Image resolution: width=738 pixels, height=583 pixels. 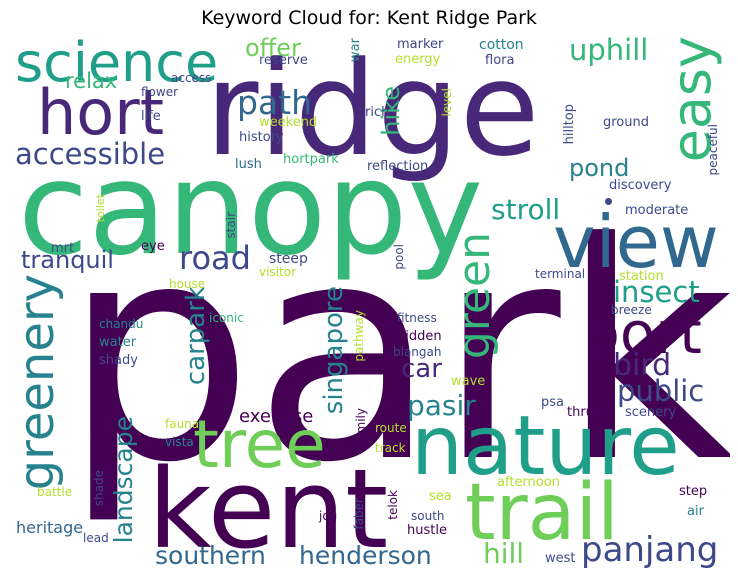 What do you see at coordinates (63, 248) in the screenshot?
I see `word-mrt: mrt` at bounding box center [63, 248].